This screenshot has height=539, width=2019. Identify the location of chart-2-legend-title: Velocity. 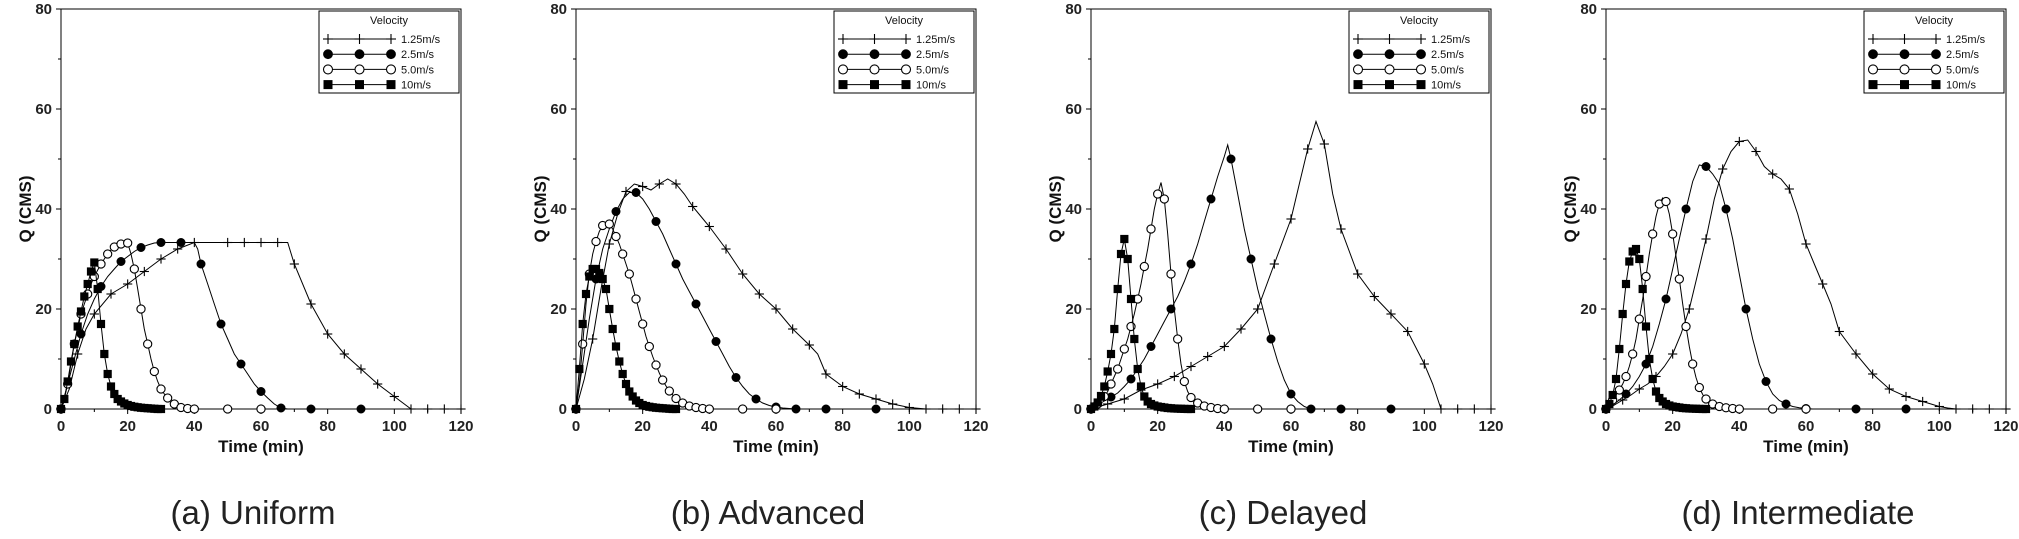
(904, 21).